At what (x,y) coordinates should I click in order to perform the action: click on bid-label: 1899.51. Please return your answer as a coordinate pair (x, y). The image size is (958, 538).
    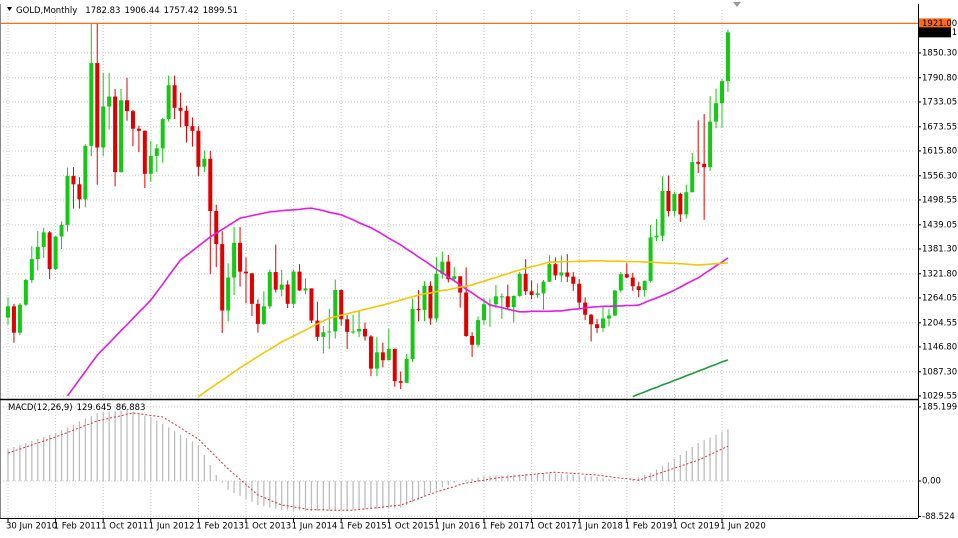
    Looking at the image, I should click on (939, 33).